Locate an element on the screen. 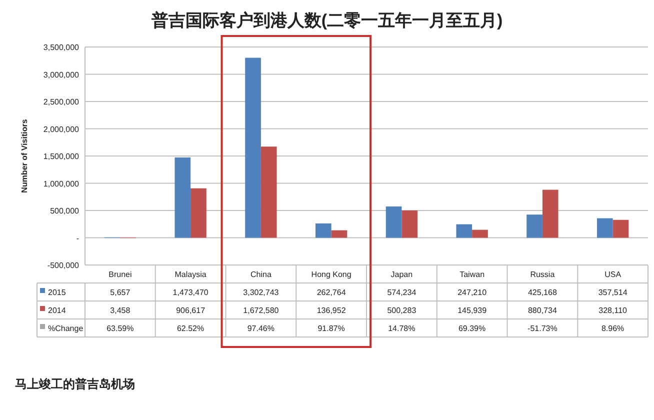 The width and height of the screenshot is (654, 420). x-tick-label: Russia is located at coordinates (543, 274).